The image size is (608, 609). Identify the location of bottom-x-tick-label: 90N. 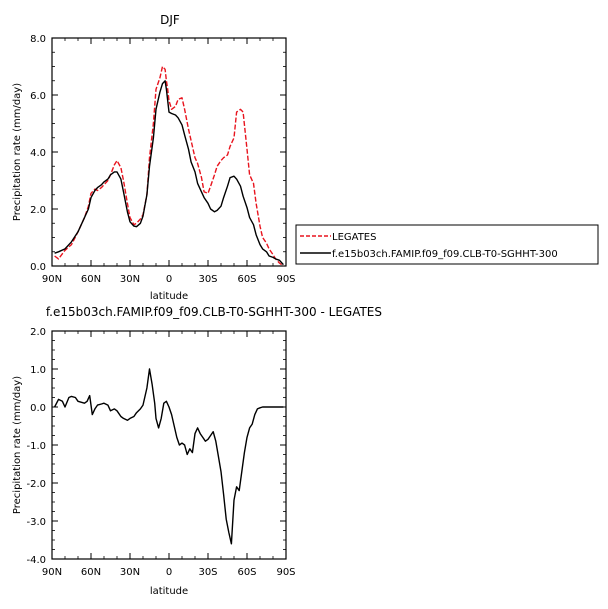
(52, 572).